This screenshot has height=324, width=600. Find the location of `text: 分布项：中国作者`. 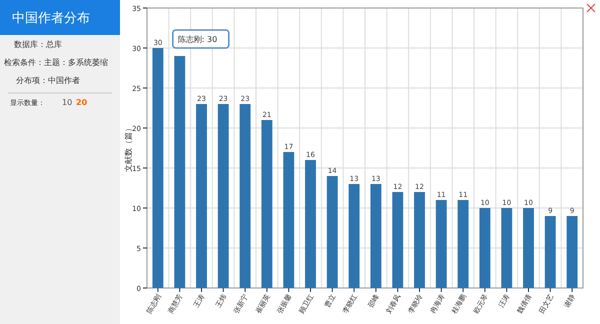

text: 分布项：中国作者 is located at coordinates (48, 80).